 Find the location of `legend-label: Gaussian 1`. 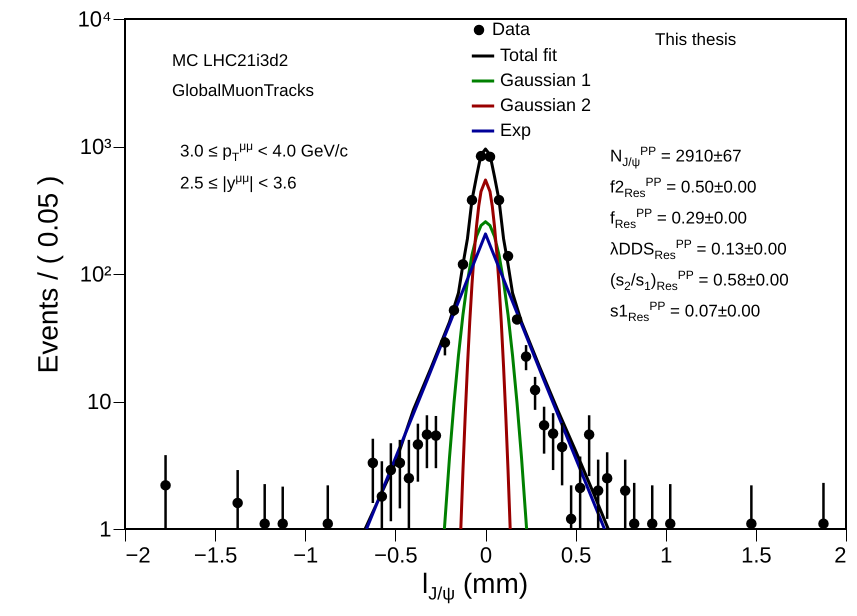

legend-label: Gaussian 1 is located at coordinates (546, 80).